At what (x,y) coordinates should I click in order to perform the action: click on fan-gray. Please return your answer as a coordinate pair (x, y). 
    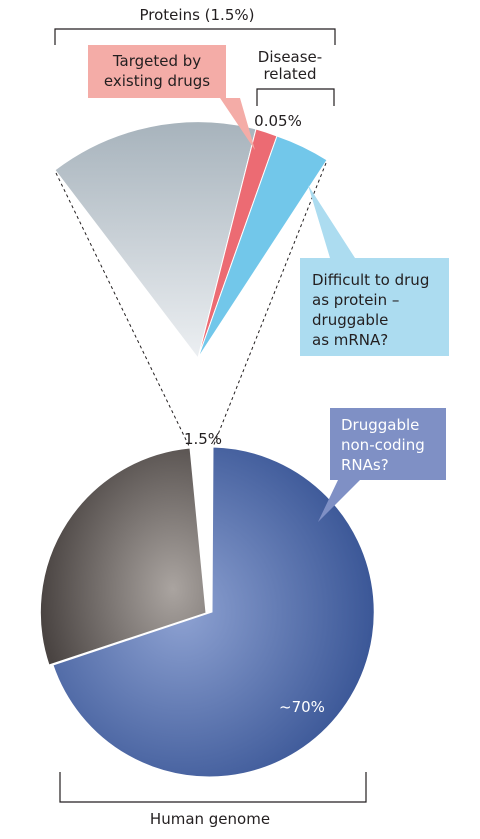
    Looking at the image, I should click on (155, 240).